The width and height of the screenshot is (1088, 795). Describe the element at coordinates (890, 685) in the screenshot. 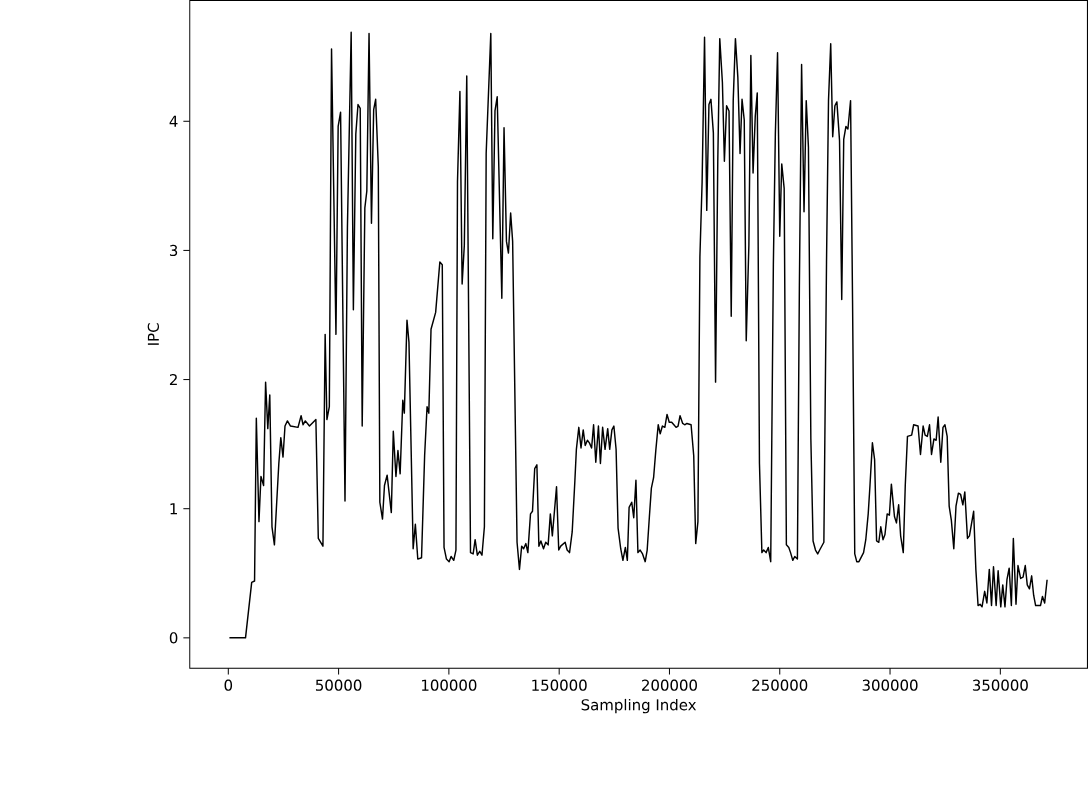

I see `x-tick-label: 300000` at that location.